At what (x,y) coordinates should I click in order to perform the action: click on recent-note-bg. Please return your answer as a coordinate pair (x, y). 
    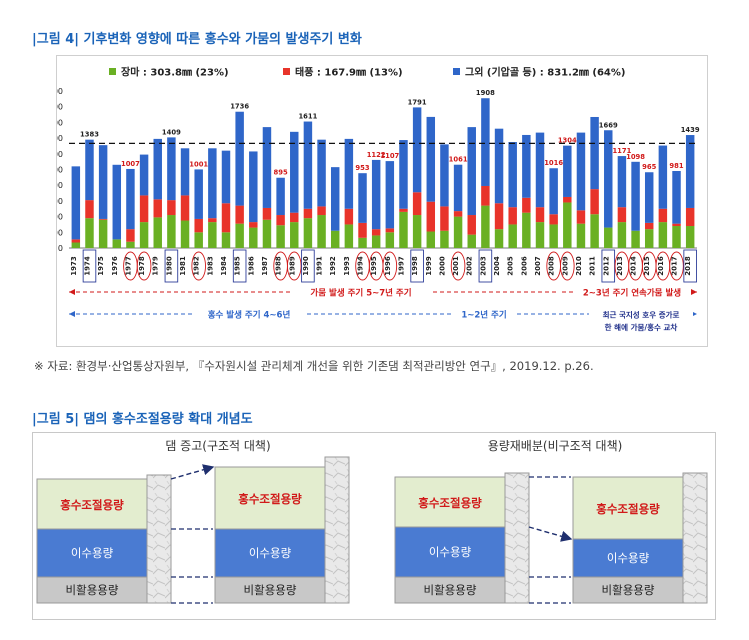
    Looking at the image, I should click on (641, 322).